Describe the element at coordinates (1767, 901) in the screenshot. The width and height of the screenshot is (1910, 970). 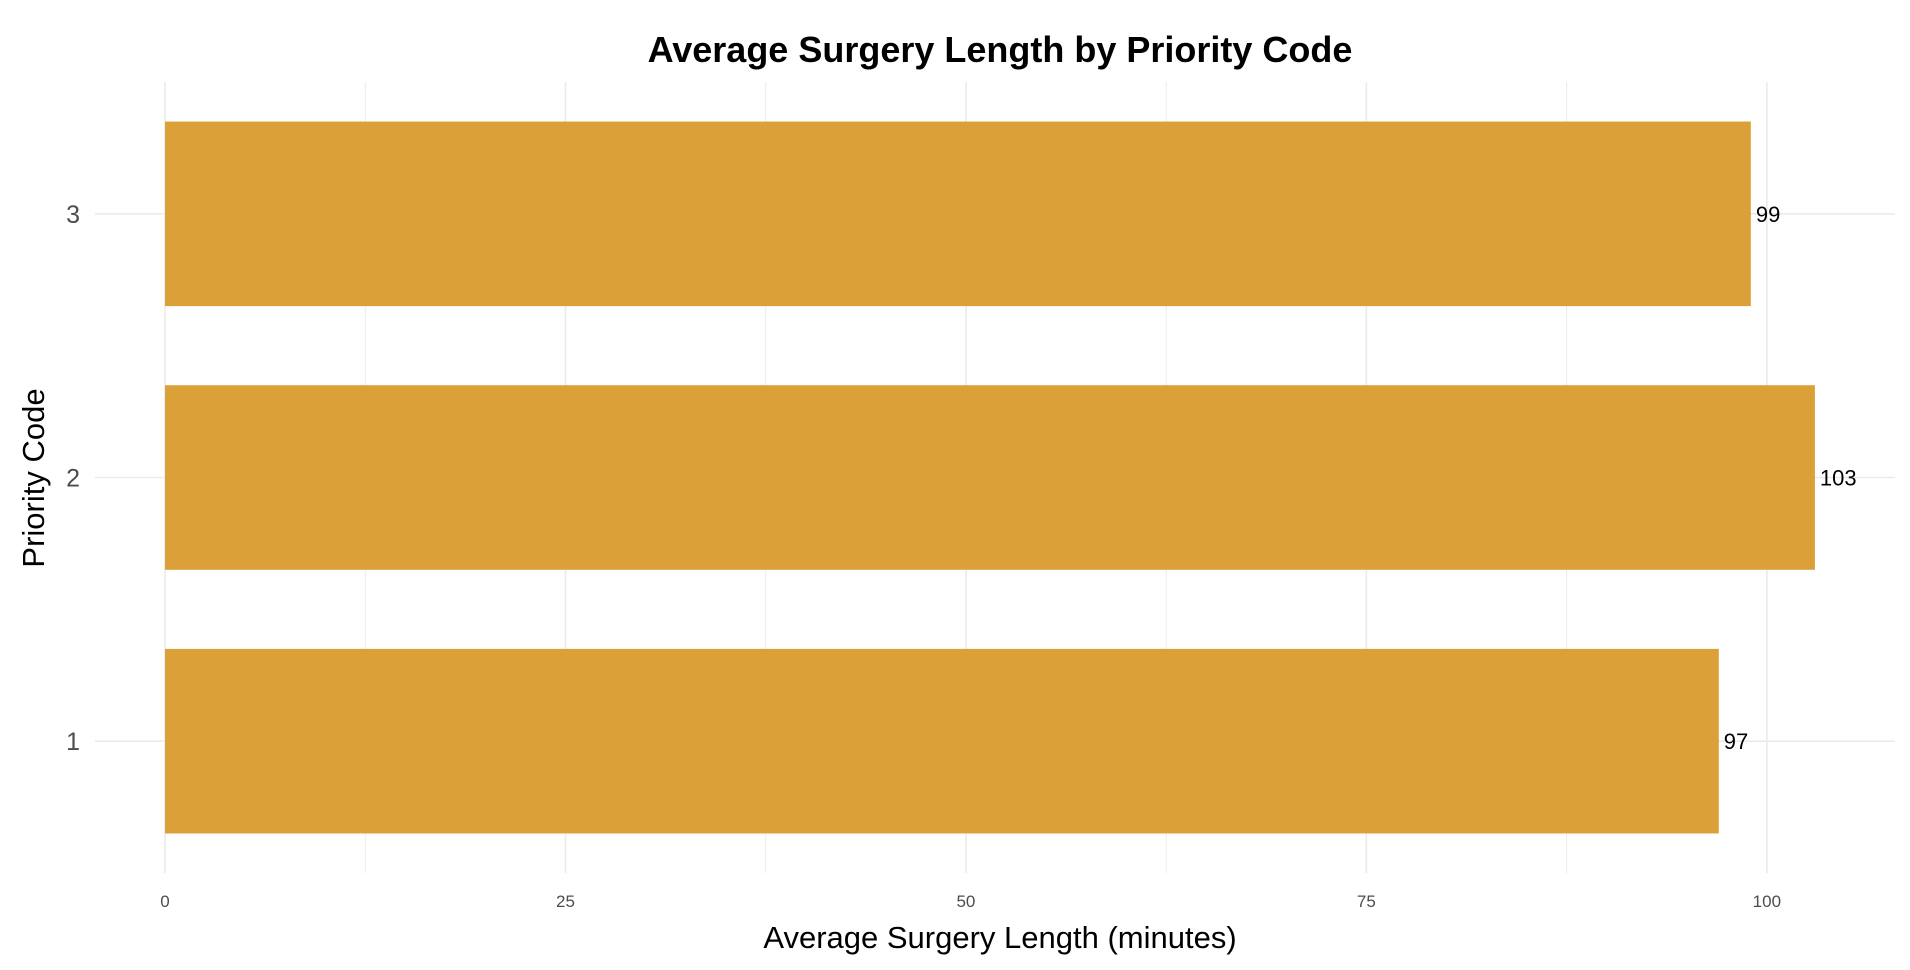
I see `x-tick-label: 100` at that location.